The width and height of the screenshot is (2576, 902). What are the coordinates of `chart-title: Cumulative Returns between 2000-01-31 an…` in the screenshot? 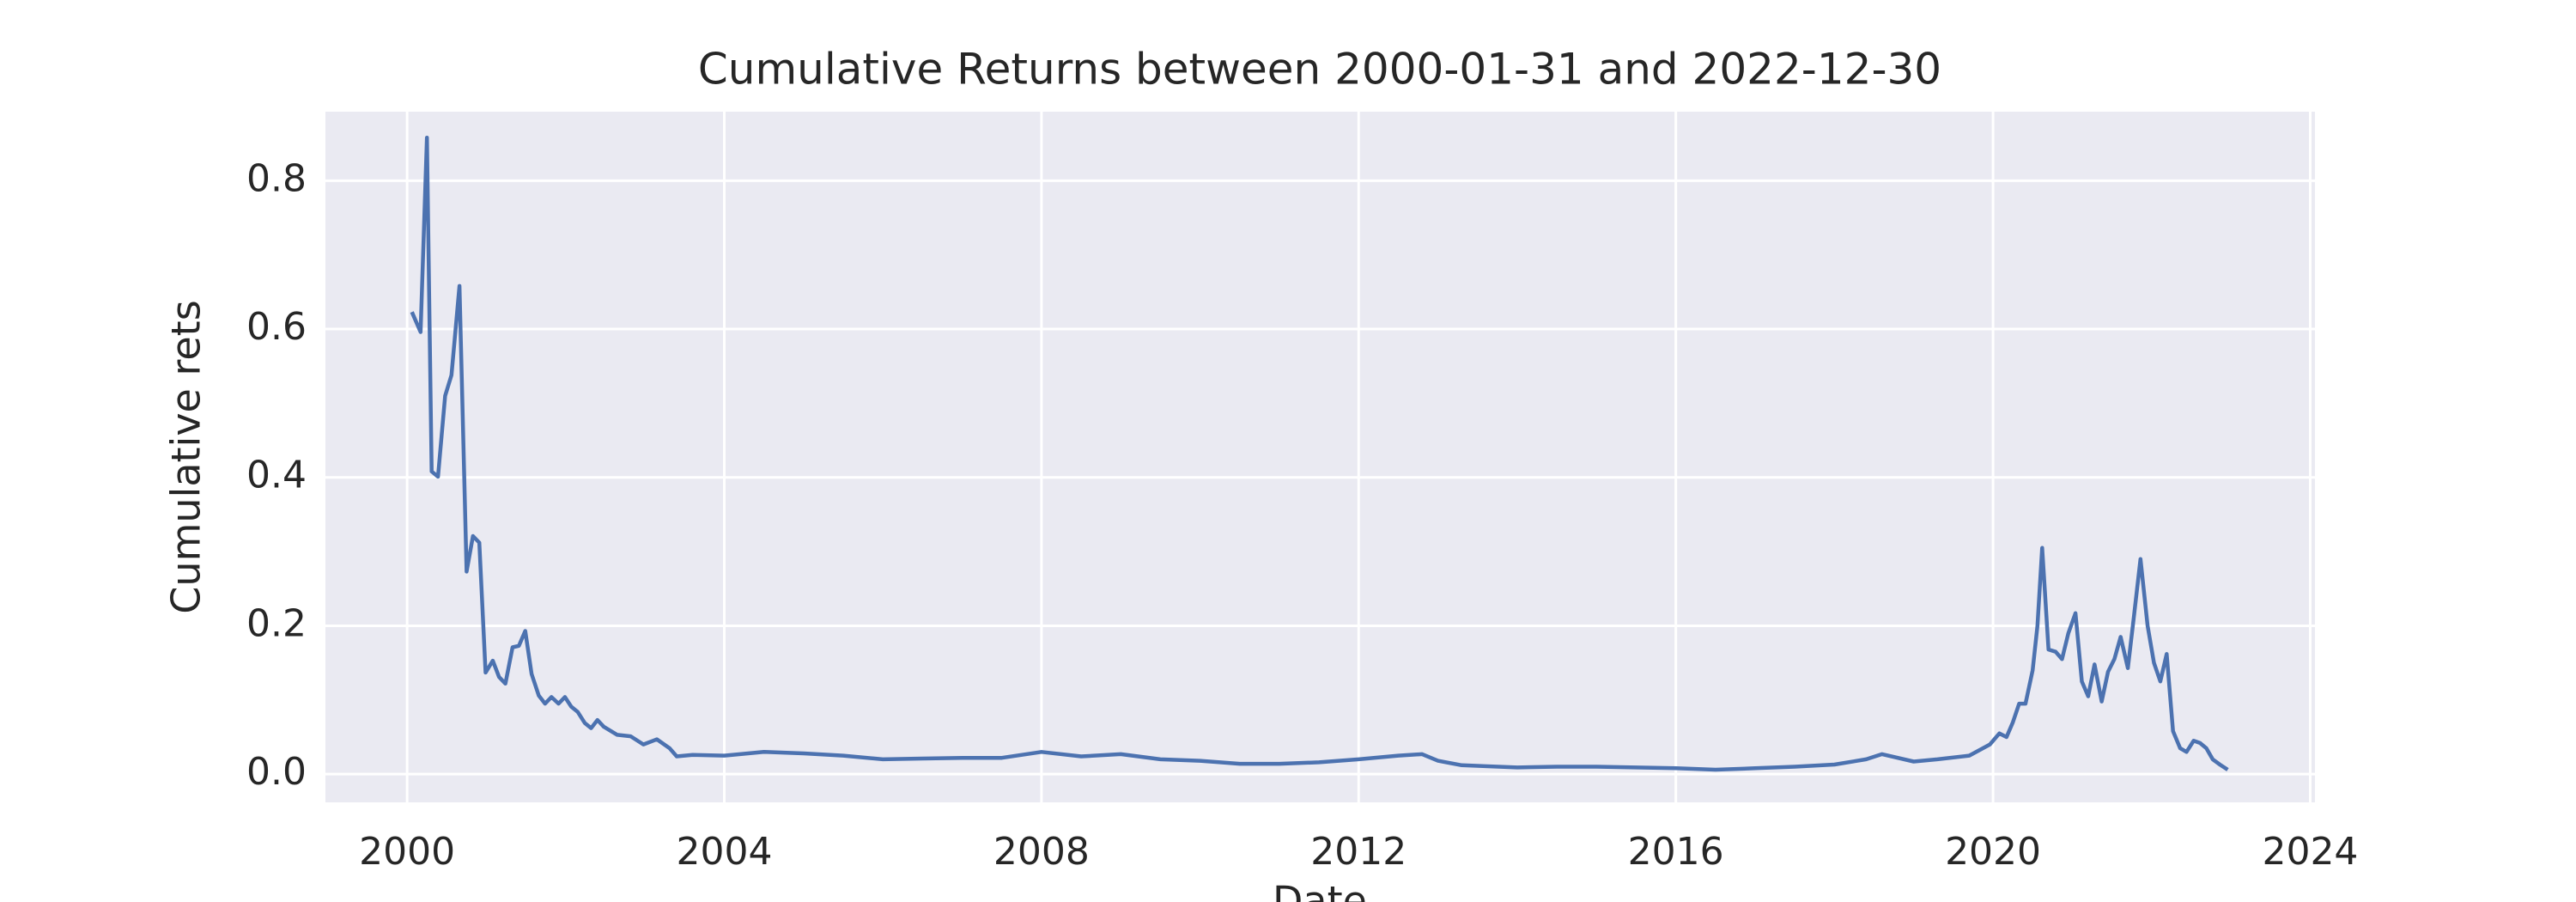 It's located at (1319, 69).